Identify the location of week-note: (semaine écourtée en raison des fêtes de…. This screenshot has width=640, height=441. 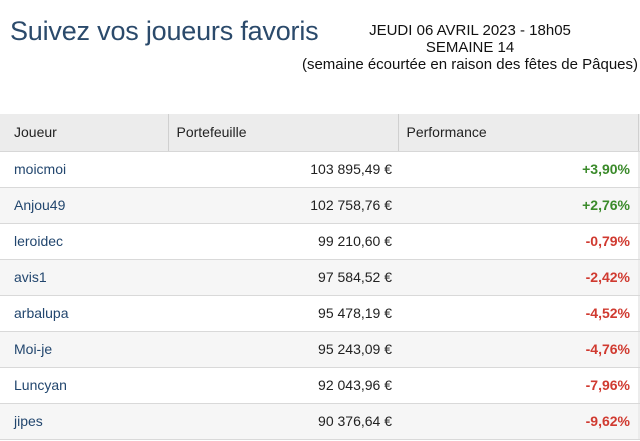
(470, 64).